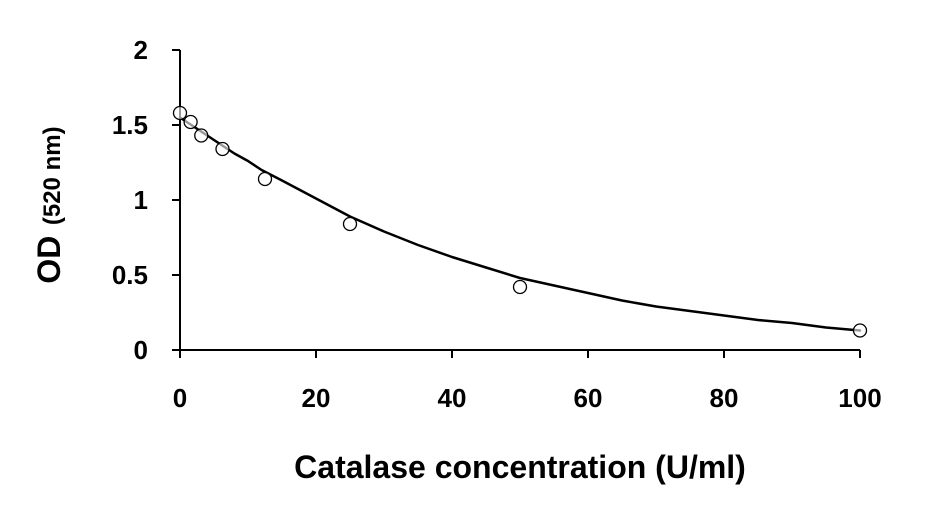 This screenshot has height=519, width=926. I want to click on x-tick-label: 20, so click(316, 398).